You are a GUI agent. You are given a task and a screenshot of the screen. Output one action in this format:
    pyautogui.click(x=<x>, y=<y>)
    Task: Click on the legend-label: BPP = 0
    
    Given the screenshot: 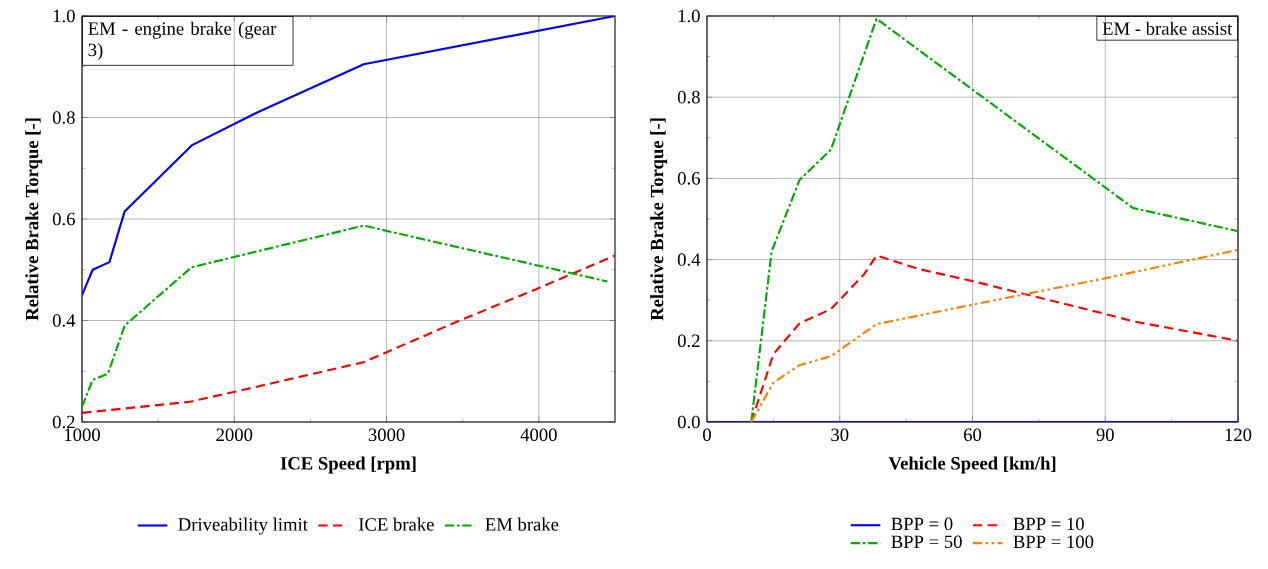 What is the action you would take?
    pyautogui.click(x=922, y=524)
    